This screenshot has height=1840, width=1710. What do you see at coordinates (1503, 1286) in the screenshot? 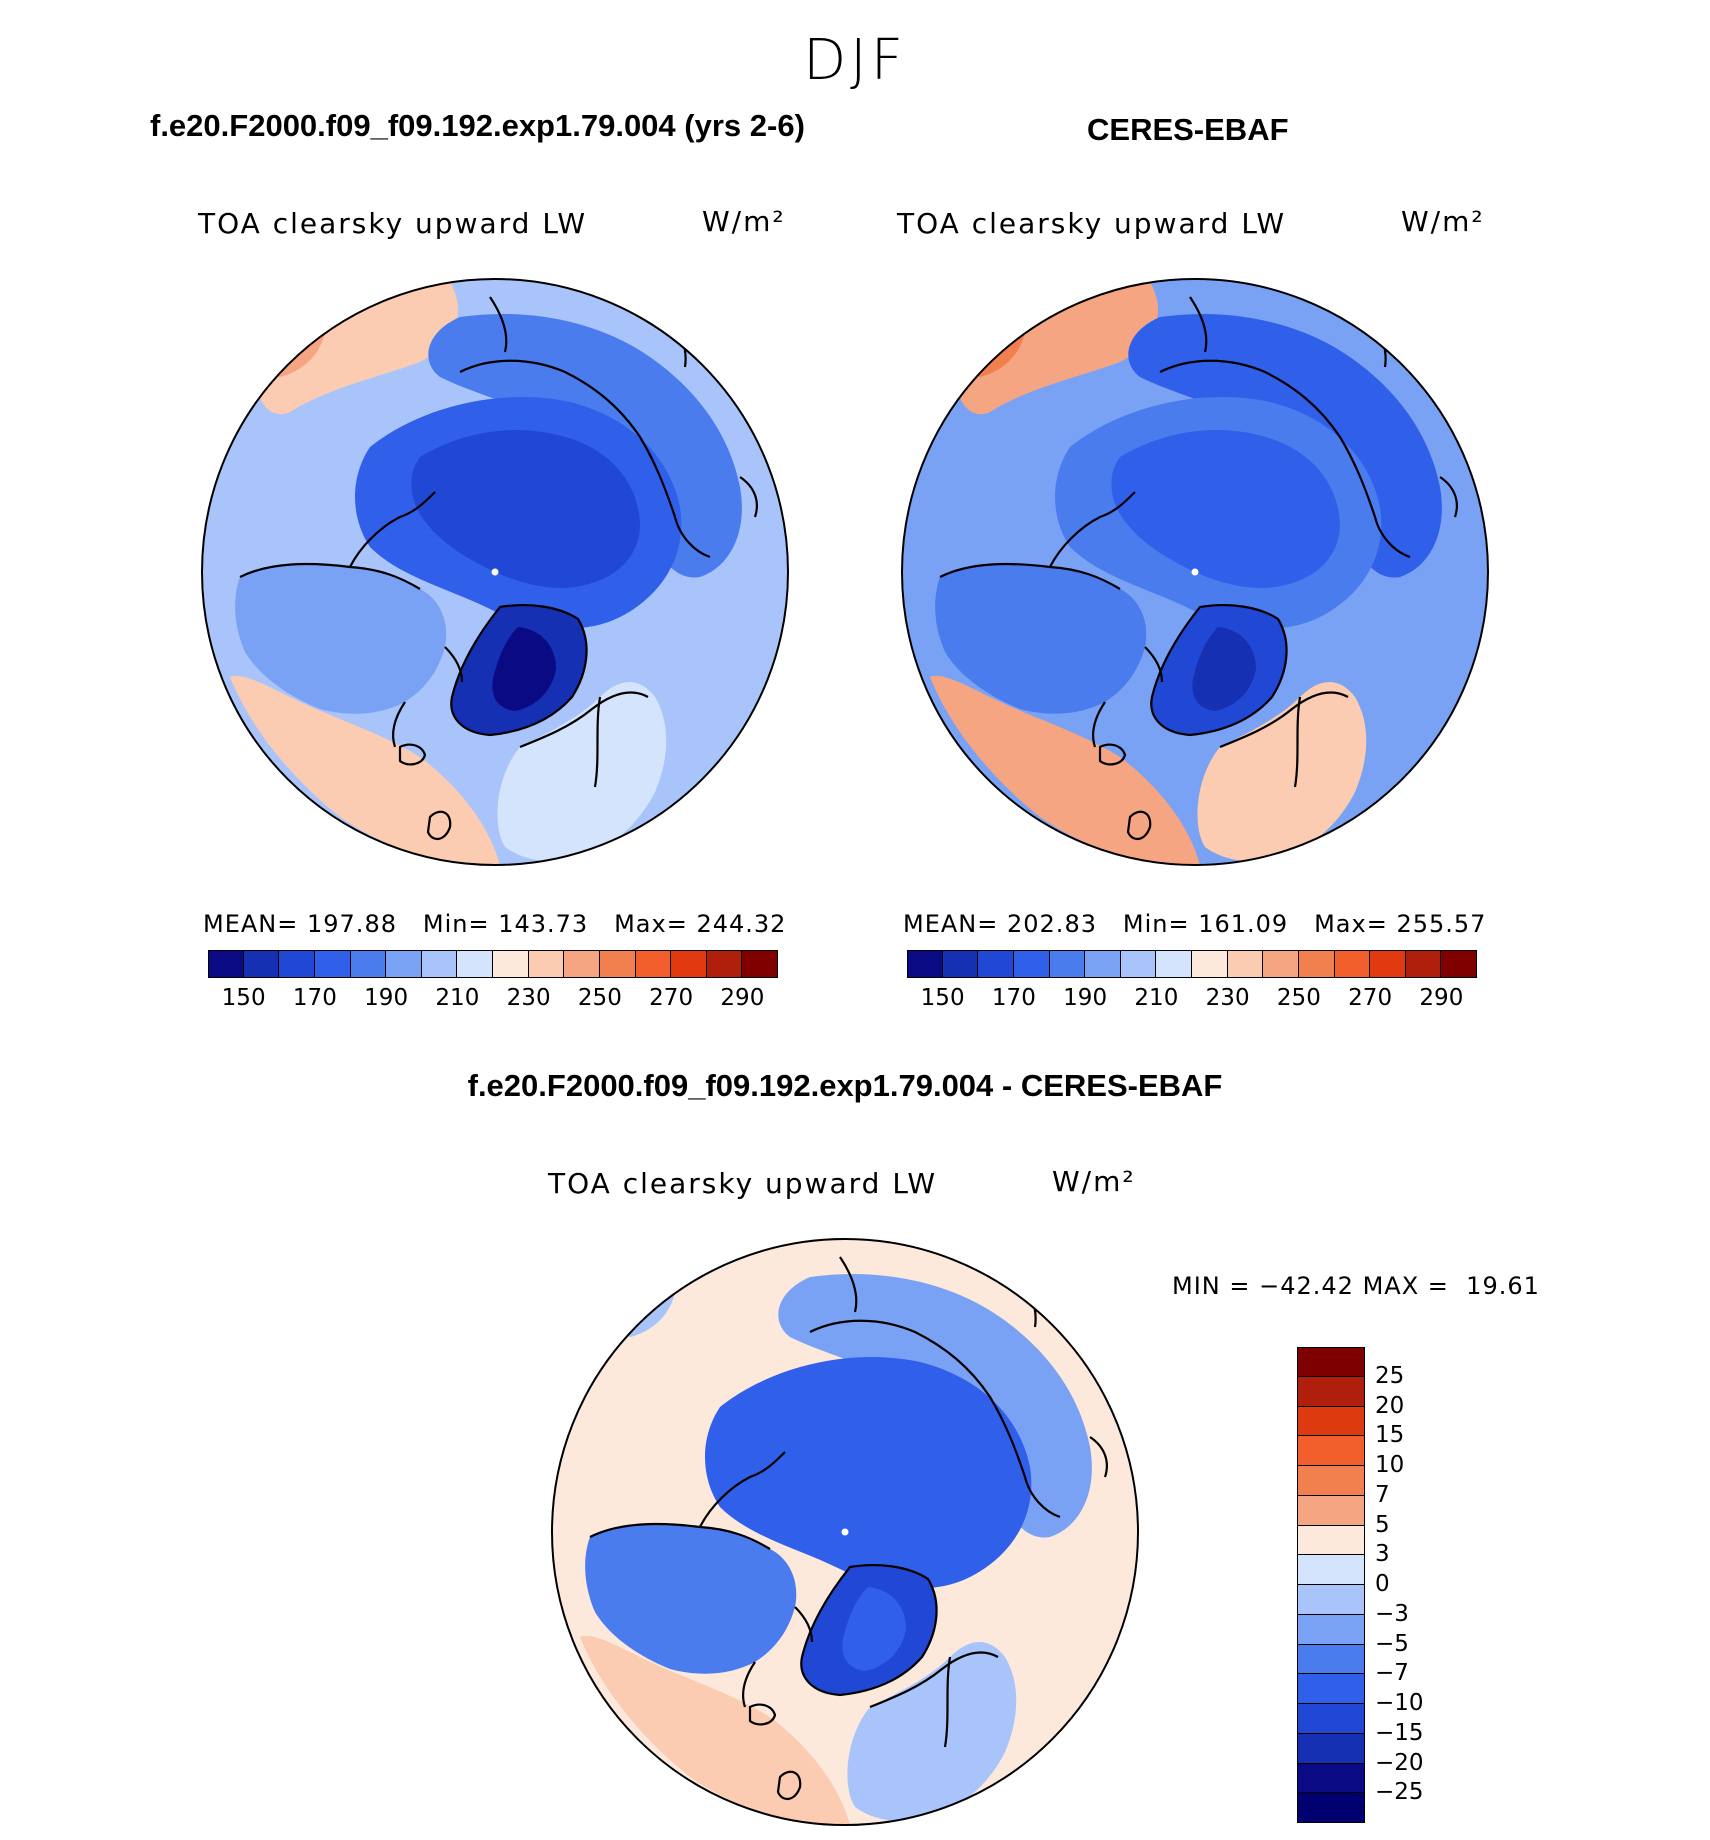
I see `max-value: 19.61` at bounding box center [1503, 1286].